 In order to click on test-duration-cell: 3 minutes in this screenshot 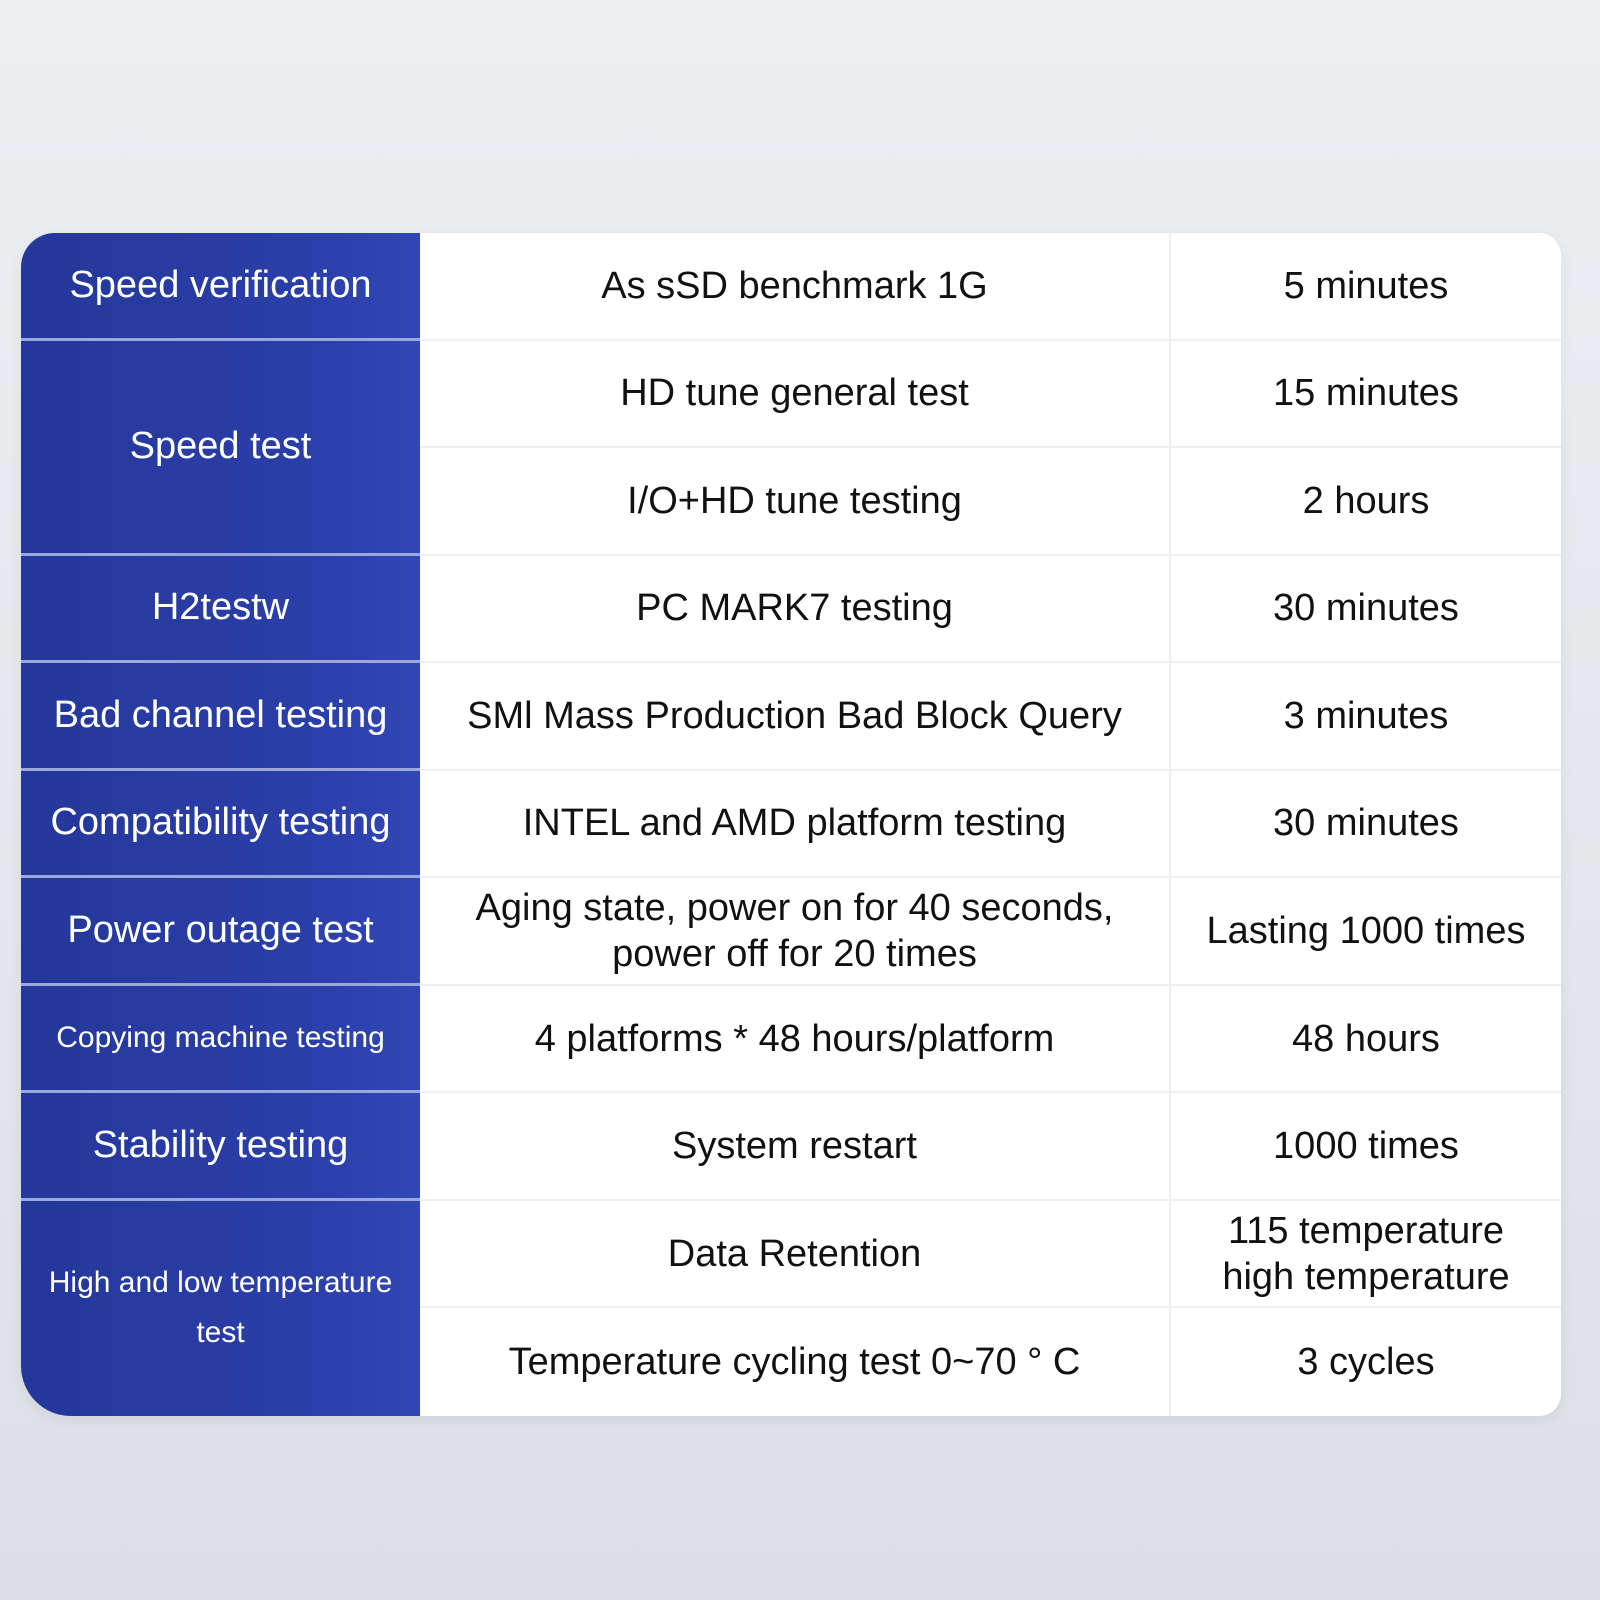, I will do `click(1366, 717)`.